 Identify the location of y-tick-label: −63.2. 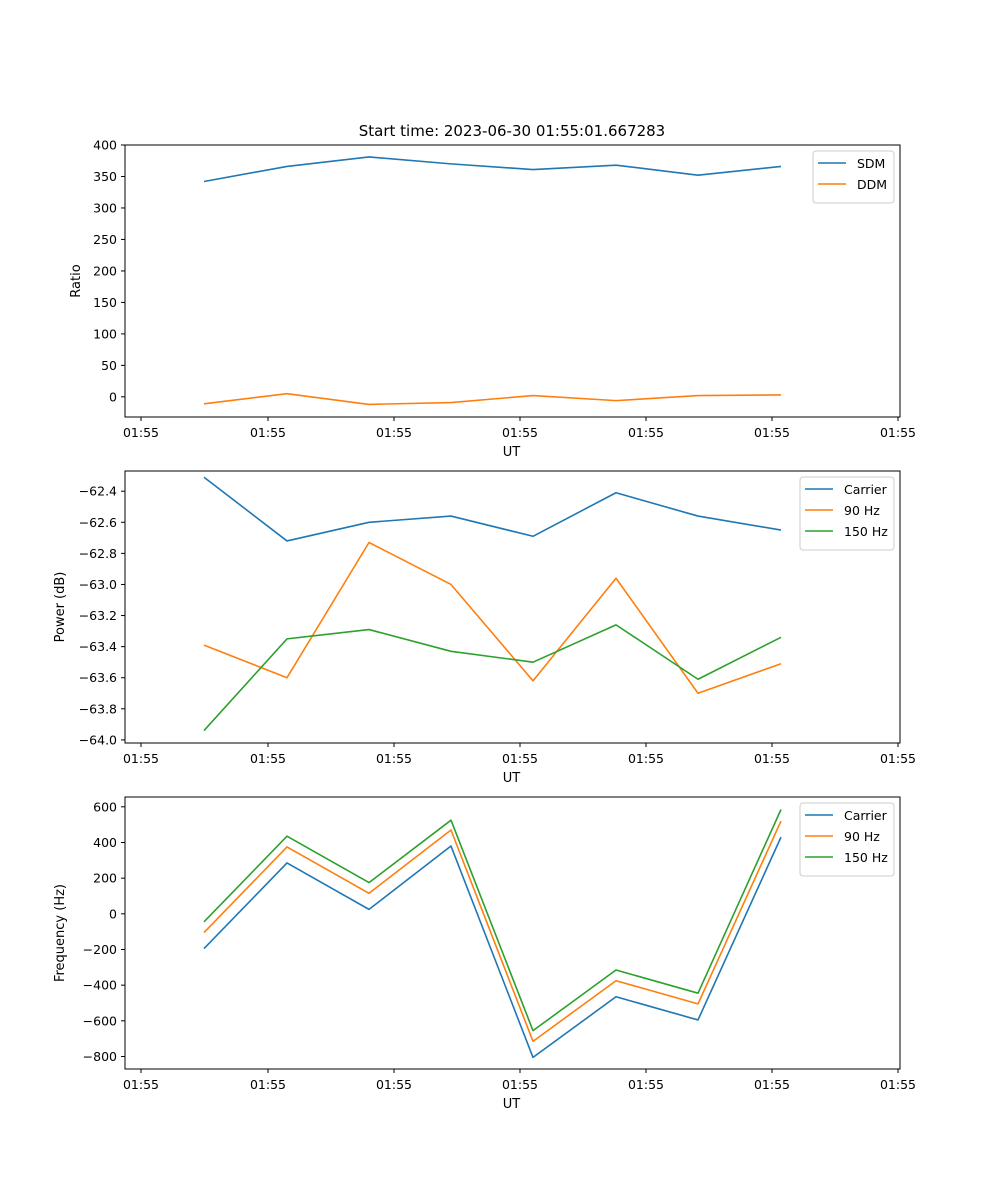
(98, 615).